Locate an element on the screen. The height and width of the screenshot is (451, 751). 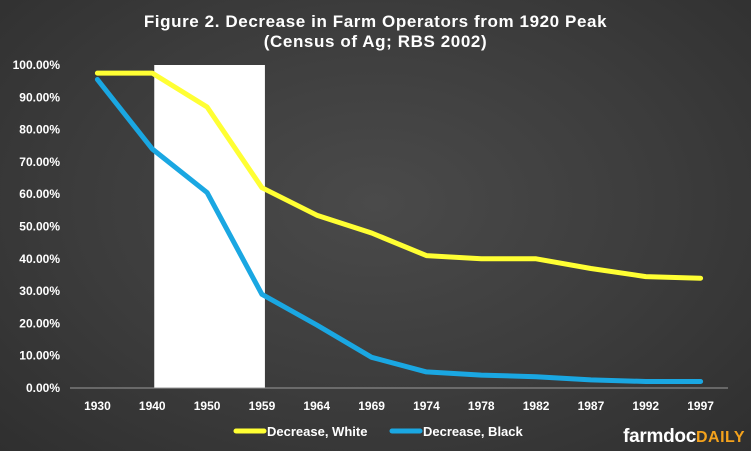
x-tick-label: 1959 is located at coordinates (262, 406).